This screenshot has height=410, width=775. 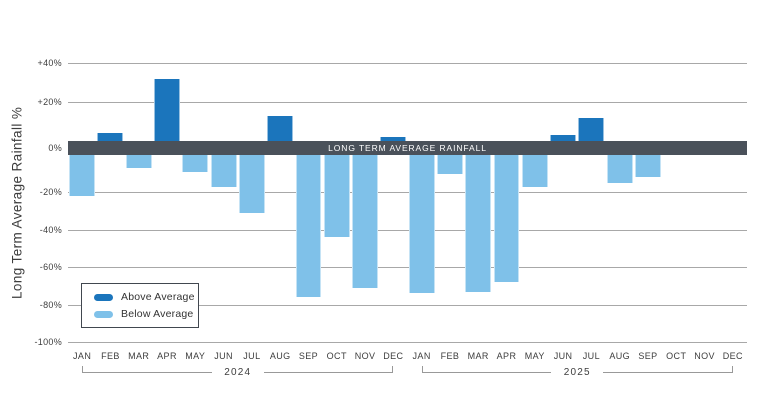 I want to click on long-term-average-band: LONG TERM AVERAGE RAINFALL, so click(x=407, y=148).